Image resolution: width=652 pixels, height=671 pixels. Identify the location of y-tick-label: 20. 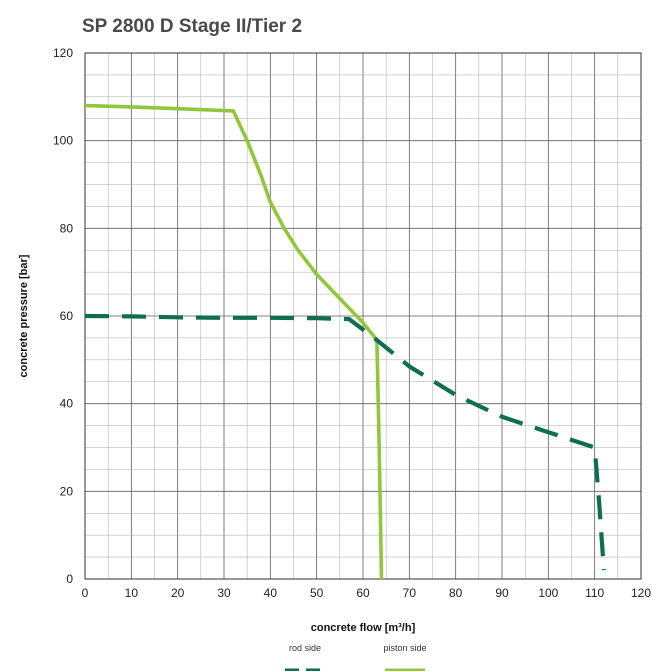
(67, 491).